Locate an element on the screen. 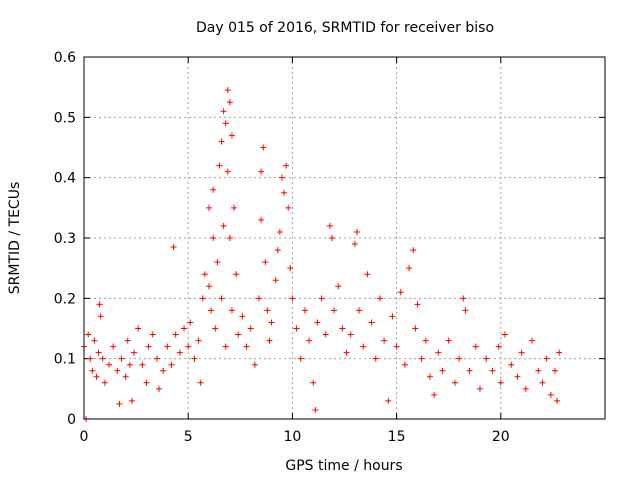 The height and width of the screenshot is (480, 640). x-tick-label: 0 is located at coordinates (84, 437).